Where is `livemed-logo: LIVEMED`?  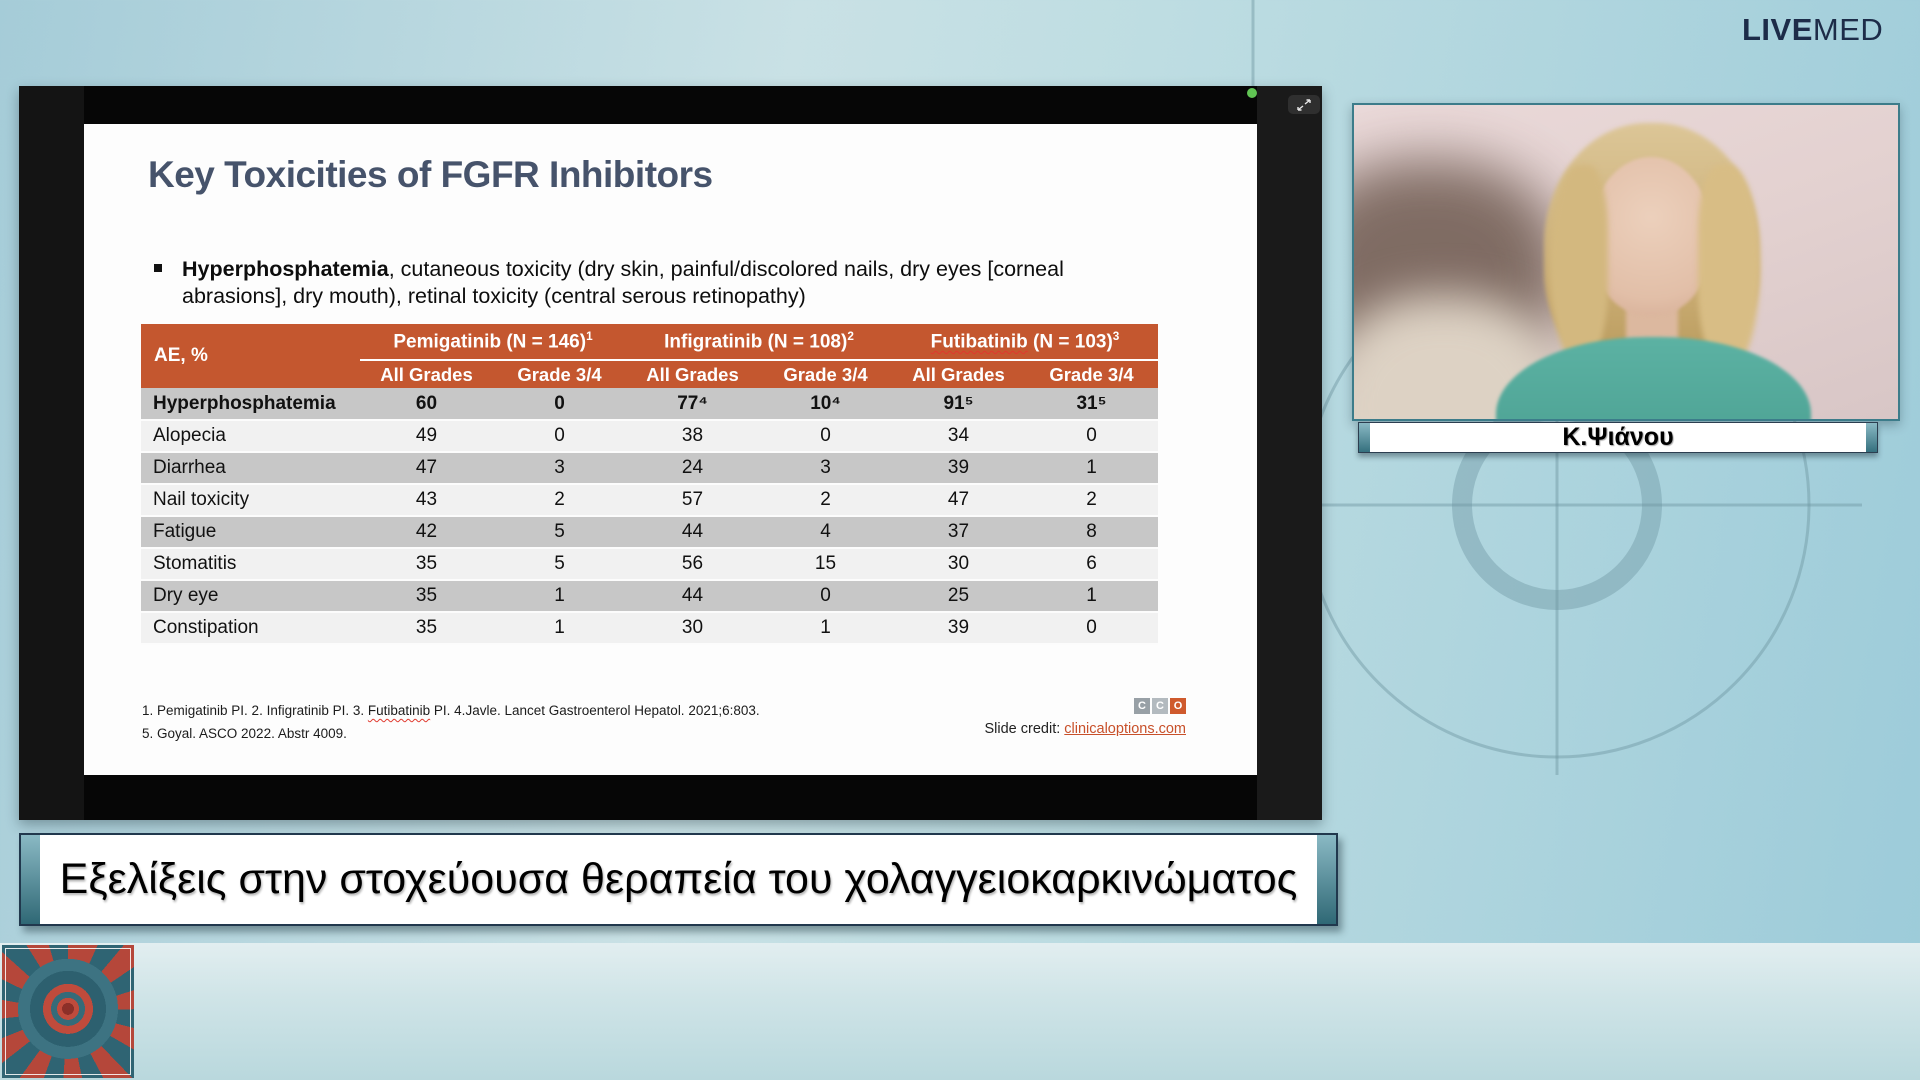 livemed-logo: LIVEMED is located at coordinates (1812, 30).